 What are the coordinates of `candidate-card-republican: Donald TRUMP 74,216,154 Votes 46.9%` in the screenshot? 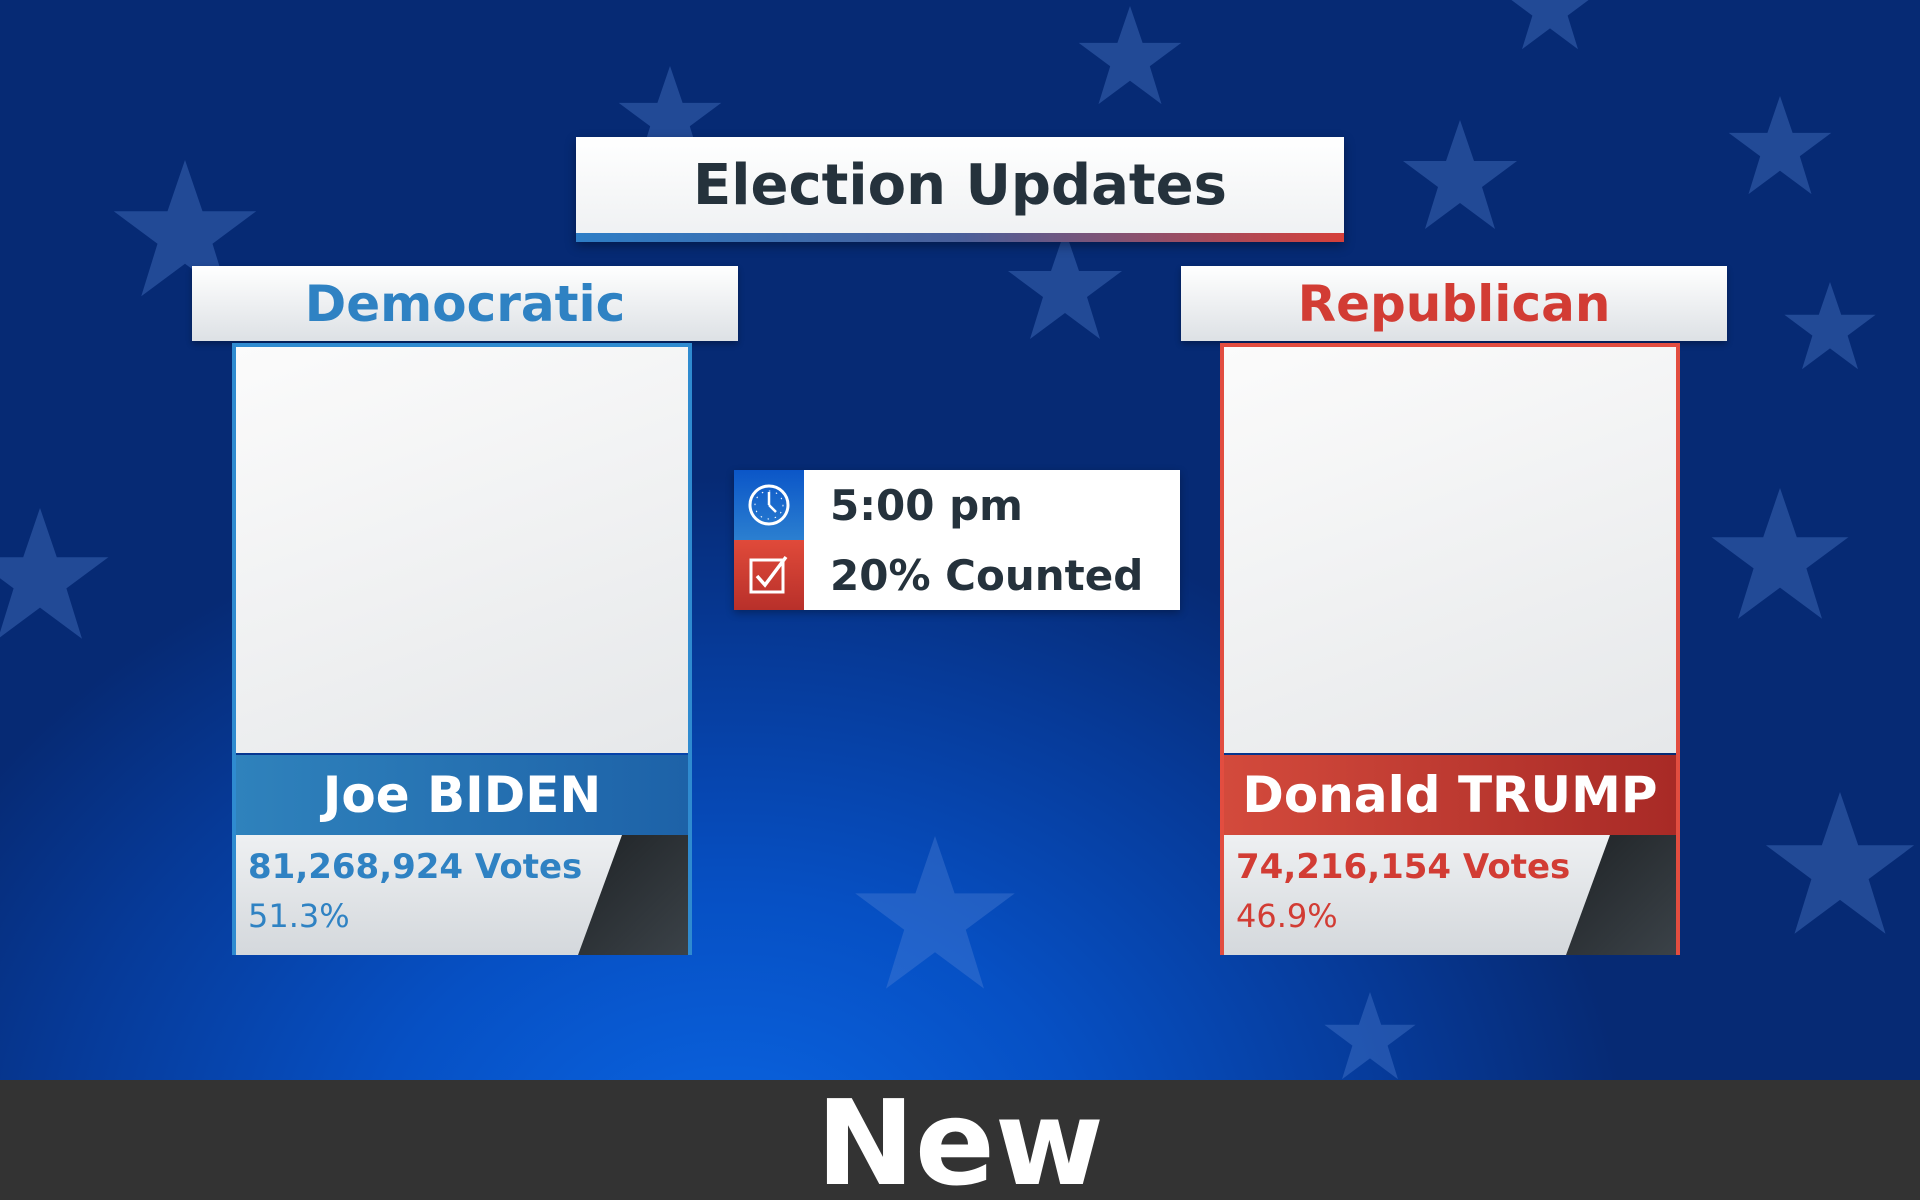 It's located at (1450, 649).